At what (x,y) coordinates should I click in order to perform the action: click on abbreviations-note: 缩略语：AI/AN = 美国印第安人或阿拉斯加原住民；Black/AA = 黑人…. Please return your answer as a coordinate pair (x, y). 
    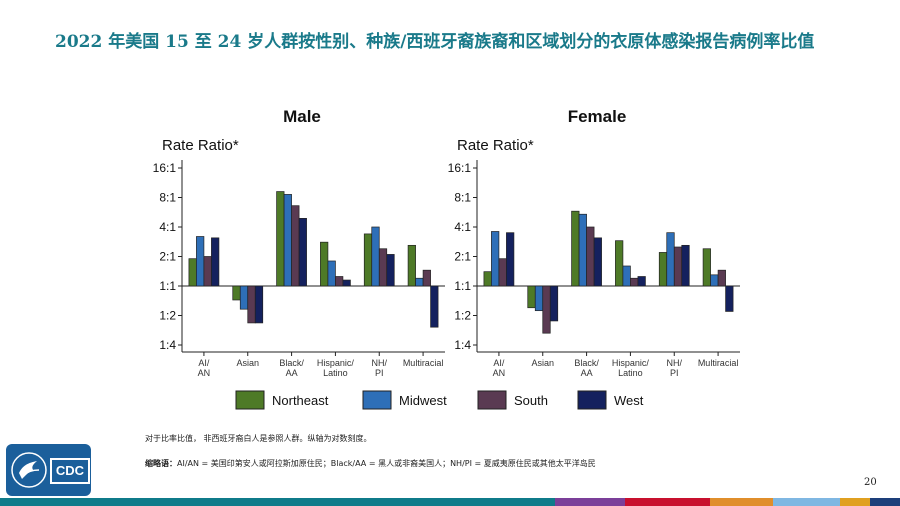
    Looking at the image, I should click on (370, 463).